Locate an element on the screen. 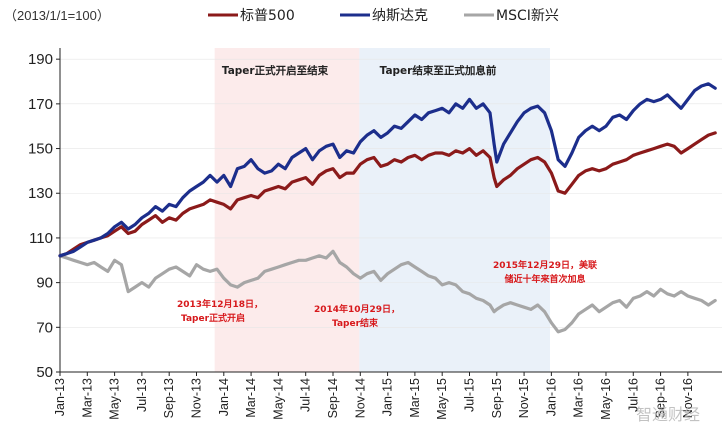 Image resolution: width=725 pixels, height=438 pixels. y-tick-label: 50 is located at coordinates (44, 372).